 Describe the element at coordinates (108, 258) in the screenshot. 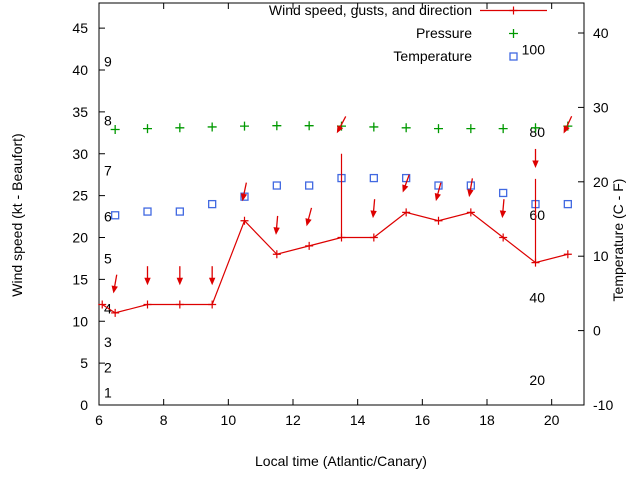

I see `beaufort-scale-label: 5` at that location.